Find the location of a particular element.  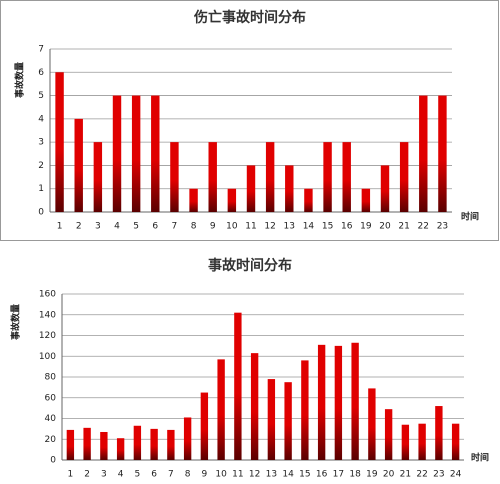

y-tick-label: 7 is located at coordinates (41, 50).